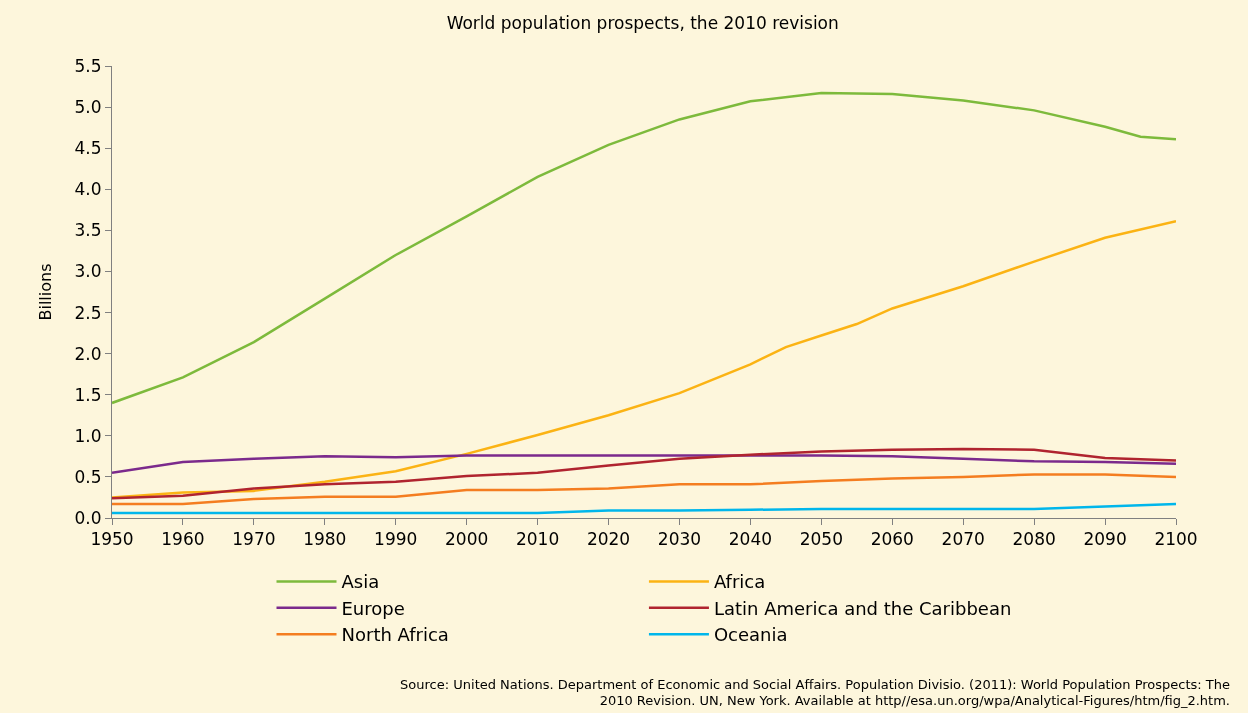  What do you see at coordinates (750, 539) in the screenshot?
I see `x-tick-label: 2040` at bounding box center [750, 539].